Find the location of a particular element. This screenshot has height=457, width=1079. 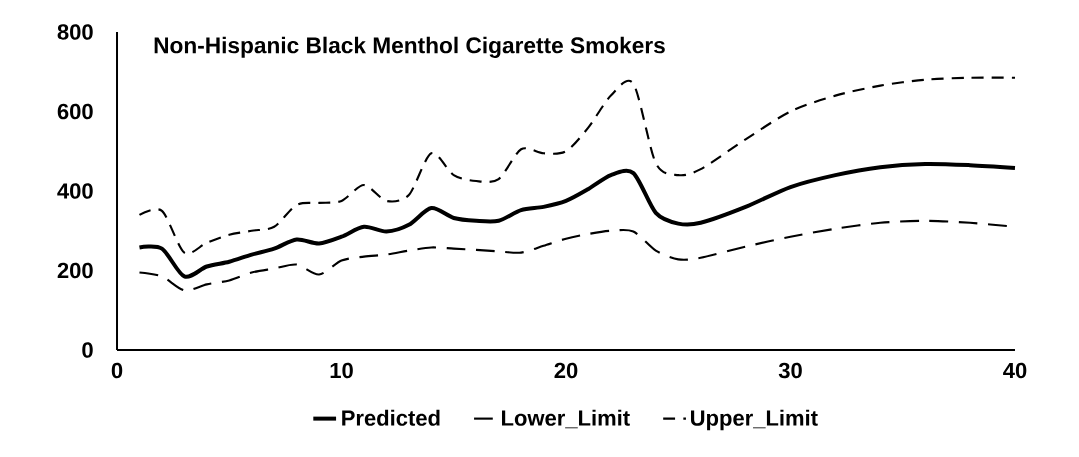

x-tick-label: 10 is located at coordinates (341, 370).